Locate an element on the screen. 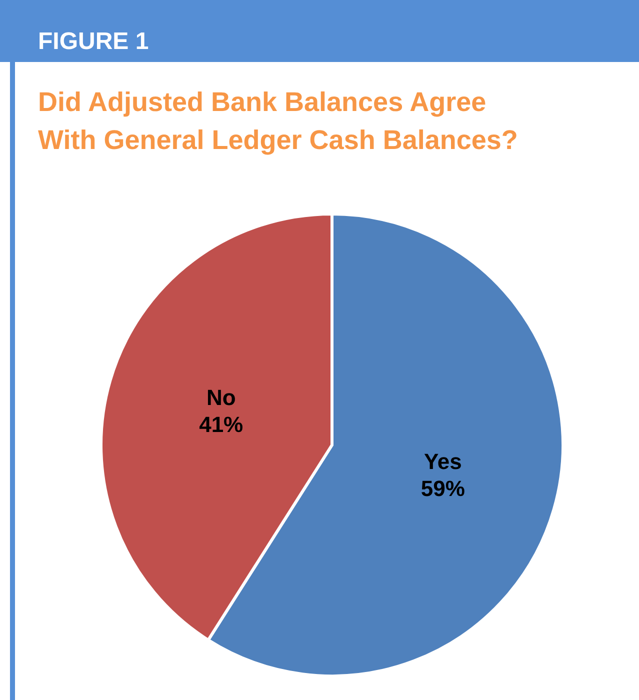  data-label: 41% is located at coordinates (221, 424).